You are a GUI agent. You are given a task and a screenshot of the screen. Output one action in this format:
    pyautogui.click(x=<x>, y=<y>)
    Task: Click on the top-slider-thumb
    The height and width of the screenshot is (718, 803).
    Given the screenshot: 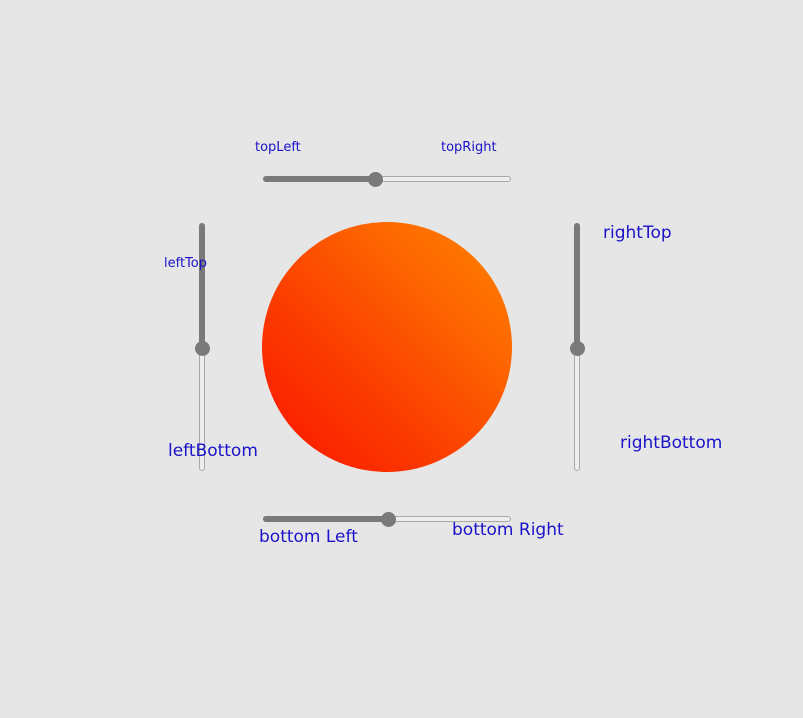 What is the action you would take?
    pyautogui.click(x=376, y=179)
    